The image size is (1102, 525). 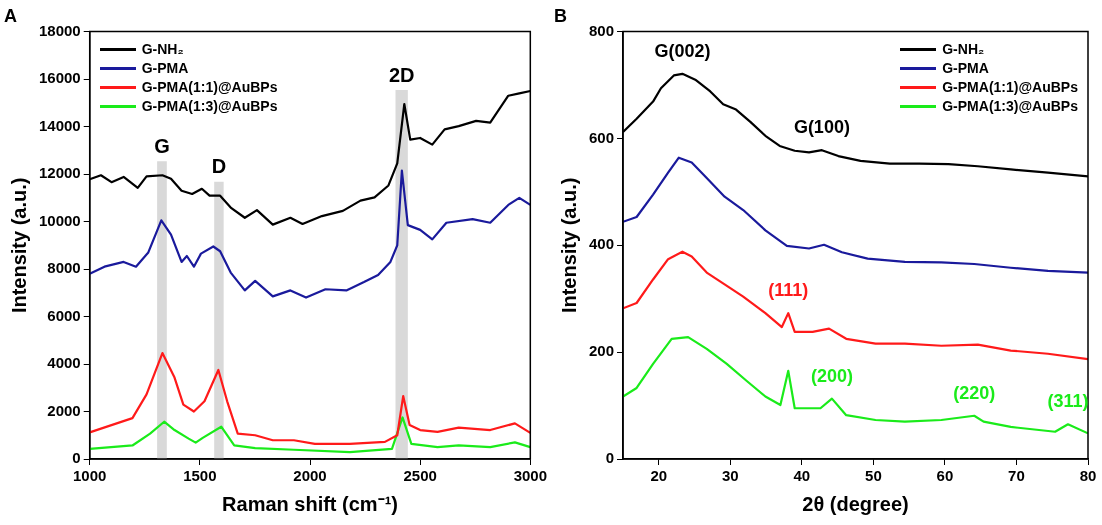 What do you see at coordinates (59, 30) in the screenshot?
I see `y-tick-label: 18000` at bounding box center [59, 30].